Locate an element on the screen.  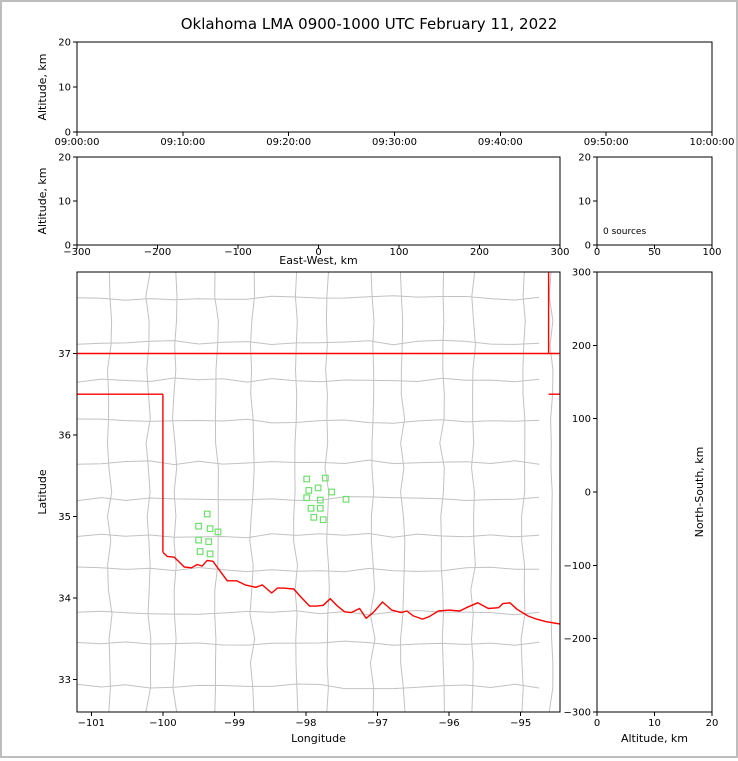
y-tick-label: 35 is located at coordinates (64, 517).